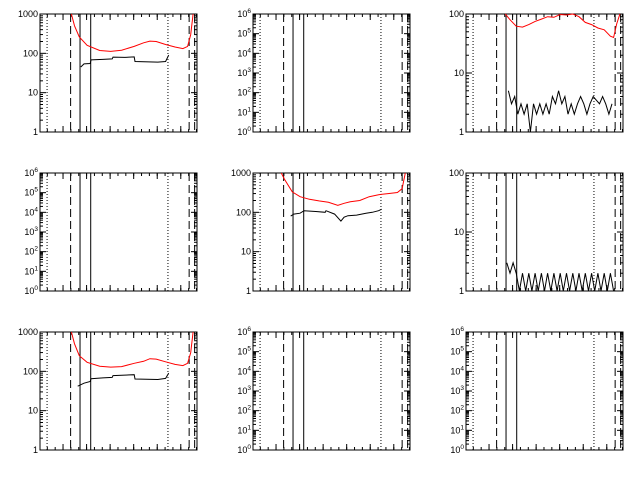  I want to click on panel-det-3: 1 10 100, so click(536, 73).